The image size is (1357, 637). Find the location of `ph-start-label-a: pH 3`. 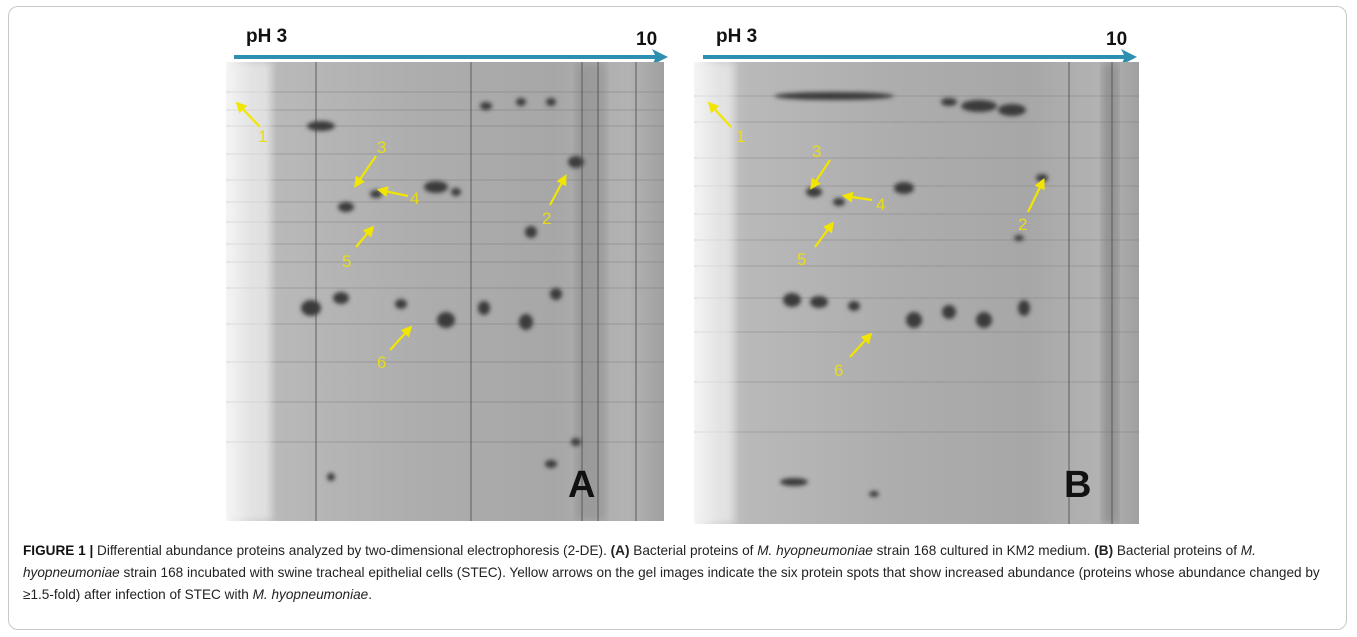

ph-start-label-a: pH 3 is located at coordinates (267, 36).